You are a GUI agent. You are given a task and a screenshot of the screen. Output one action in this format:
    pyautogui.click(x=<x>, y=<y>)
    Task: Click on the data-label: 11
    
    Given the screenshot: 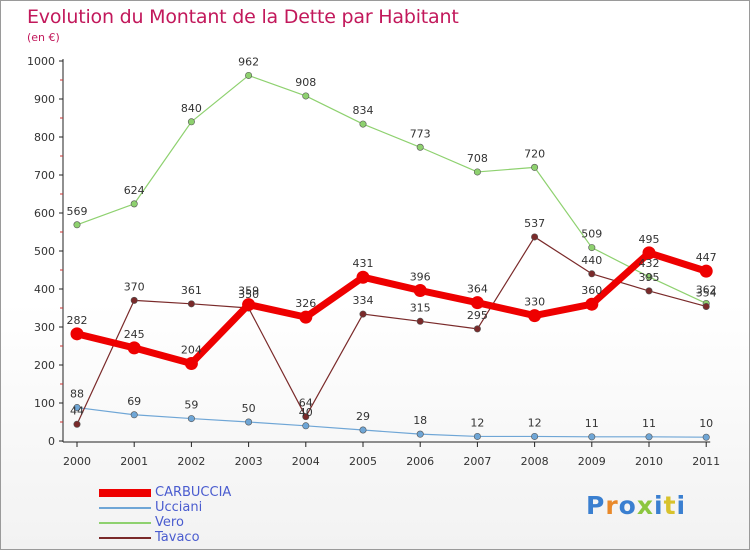 What is the action you would take?
    pyautogui.click(x=592, y=423)
    